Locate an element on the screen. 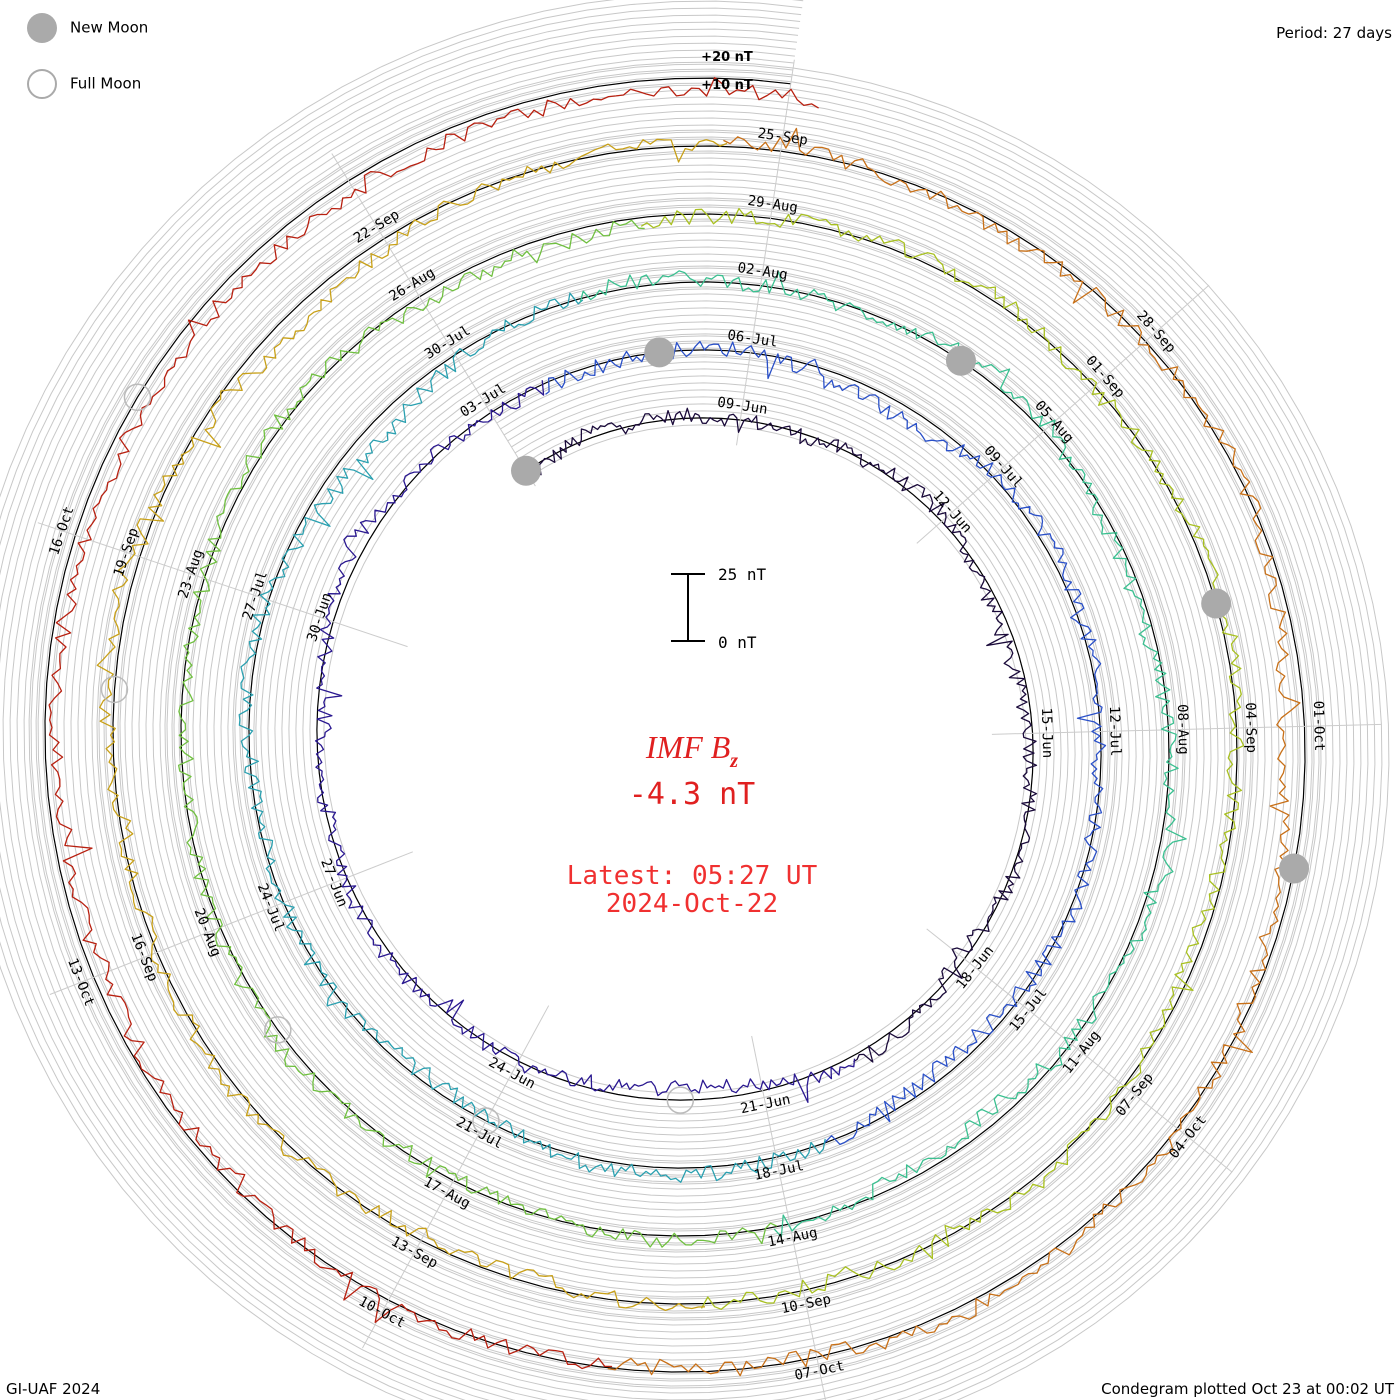 This screenshot has width=1400, height=1400. date-tick-label: 18-Jun is located at coordinates (975, 968).